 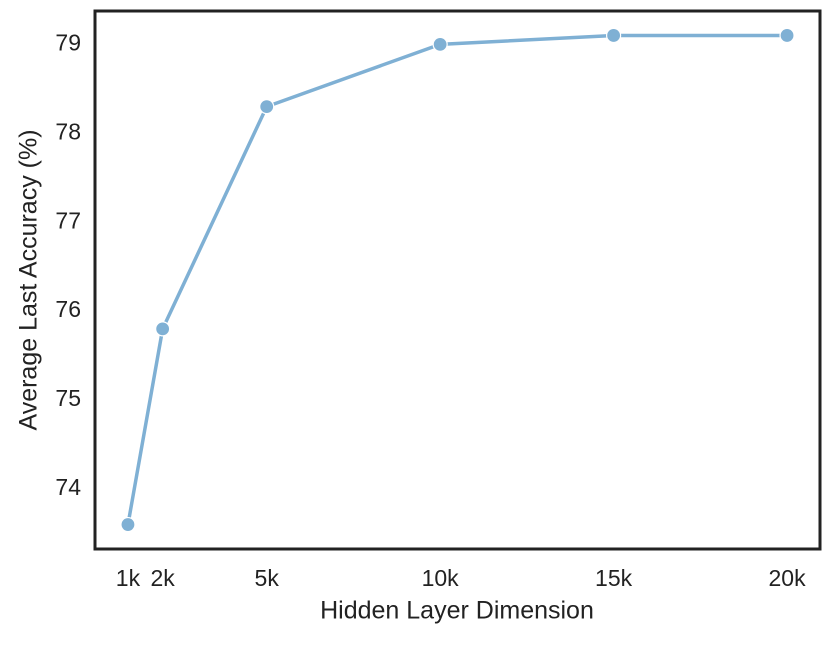 I want to click on y-tick-label: 78, so click(x=68, y=131).